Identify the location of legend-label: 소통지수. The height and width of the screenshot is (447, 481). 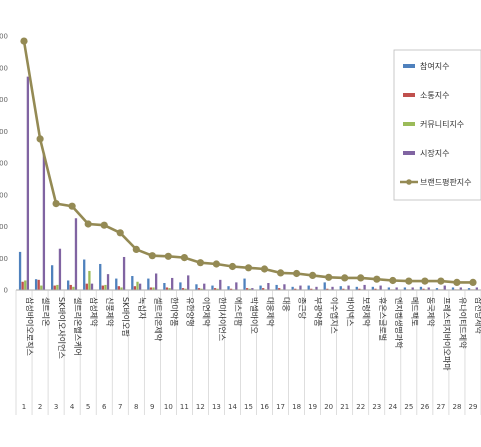
(434, 95).